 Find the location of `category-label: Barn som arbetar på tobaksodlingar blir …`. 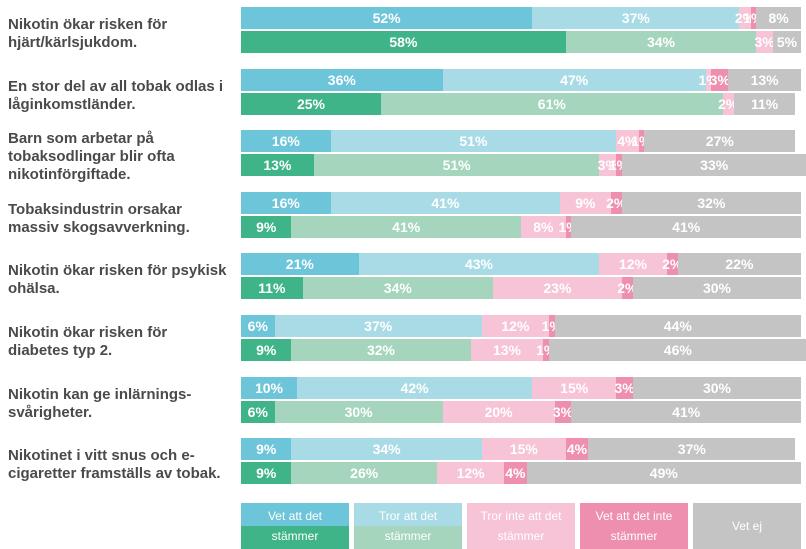

category-label: Barn som arbetar på tobaksodlingar blir … is located at coordinates (91, 157).